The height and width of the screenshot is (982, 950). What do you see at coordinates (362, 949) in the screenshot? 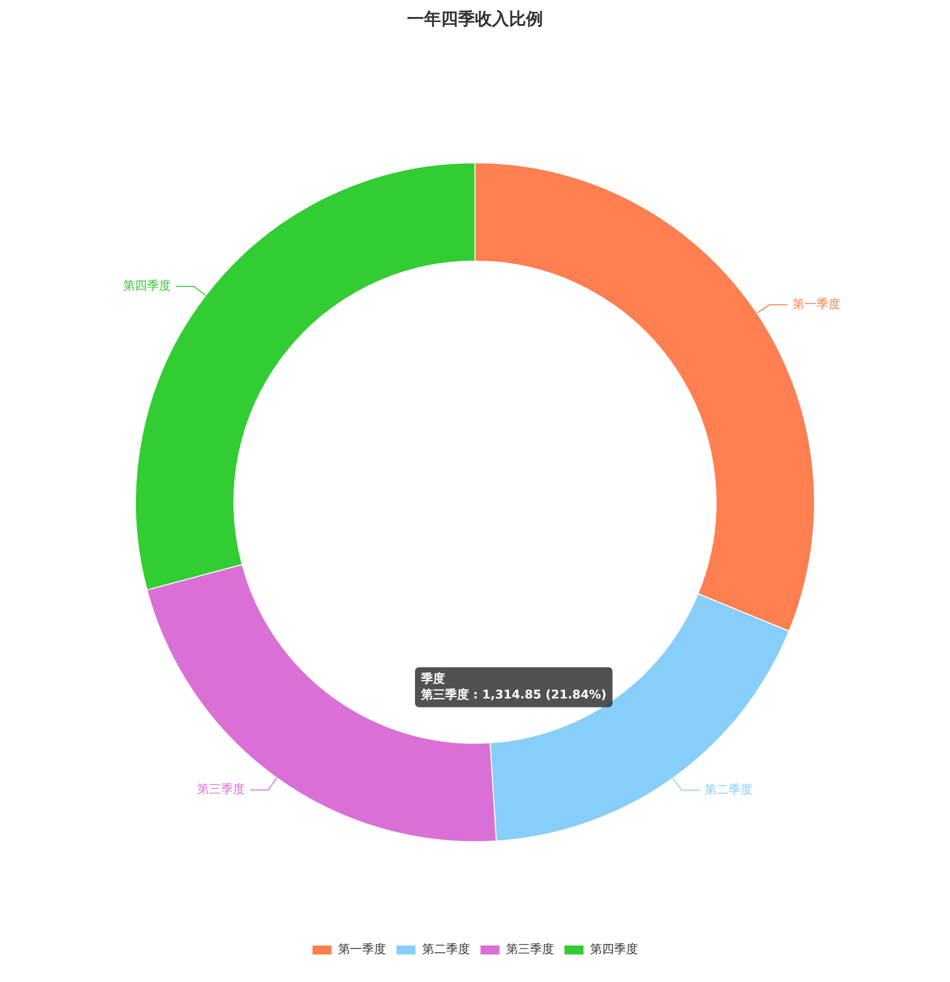
I see `legend-label: 第一季度` at bounding box center [362, 949].